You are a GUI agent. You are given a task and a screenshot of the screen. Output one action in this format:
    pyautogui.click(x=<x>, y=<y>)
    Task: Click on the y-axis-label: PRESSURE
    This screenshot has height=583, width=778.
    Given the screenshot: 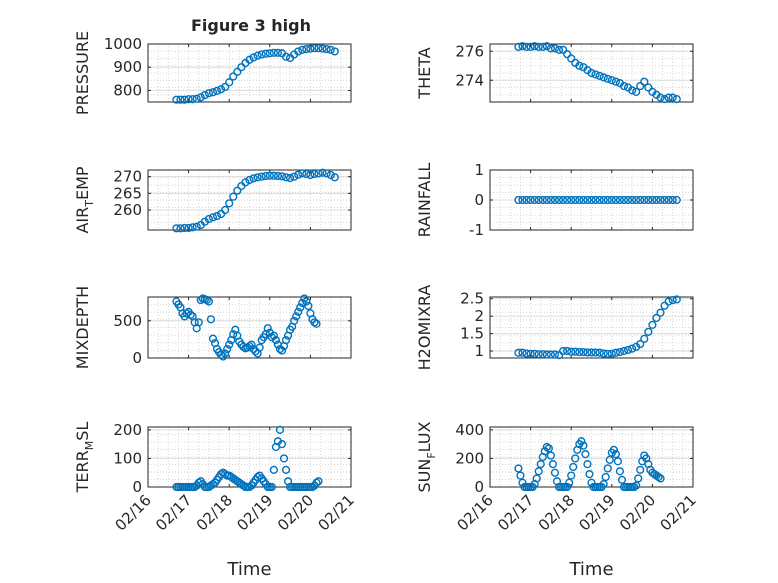 What is the action you would take?
    pyautogui.click(x=82, y=73)
    